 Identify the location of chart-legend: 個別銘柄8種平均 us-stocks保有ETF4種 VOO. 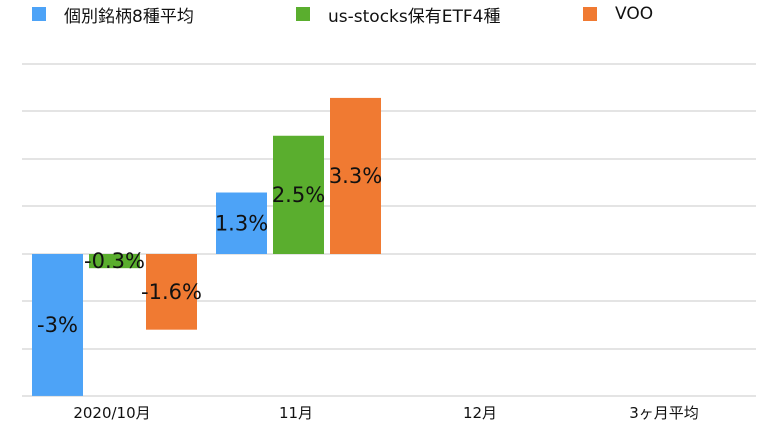
(381, 17).